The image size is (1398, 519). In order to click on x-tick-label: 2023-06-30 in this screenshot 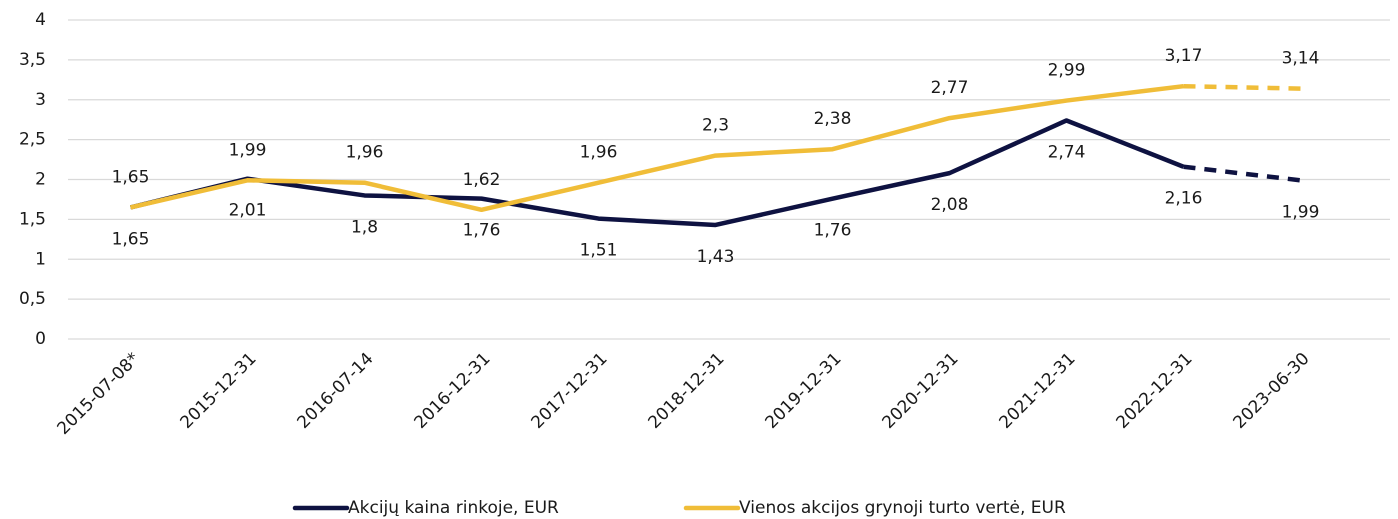, I will do `click(1272, 391)`.